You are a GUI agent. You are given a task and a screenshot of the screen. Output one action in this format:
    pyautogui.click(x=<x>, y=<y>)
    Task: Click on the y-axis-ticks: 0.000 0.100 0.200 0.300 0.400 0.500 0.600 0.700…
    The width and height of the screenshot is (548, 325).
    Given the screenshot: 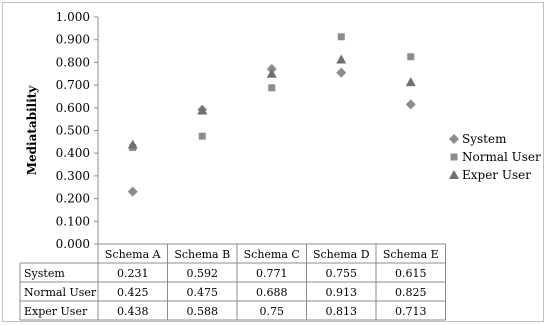 What is the action you would take?
    pyautogui.click(x=77, y=130)
    